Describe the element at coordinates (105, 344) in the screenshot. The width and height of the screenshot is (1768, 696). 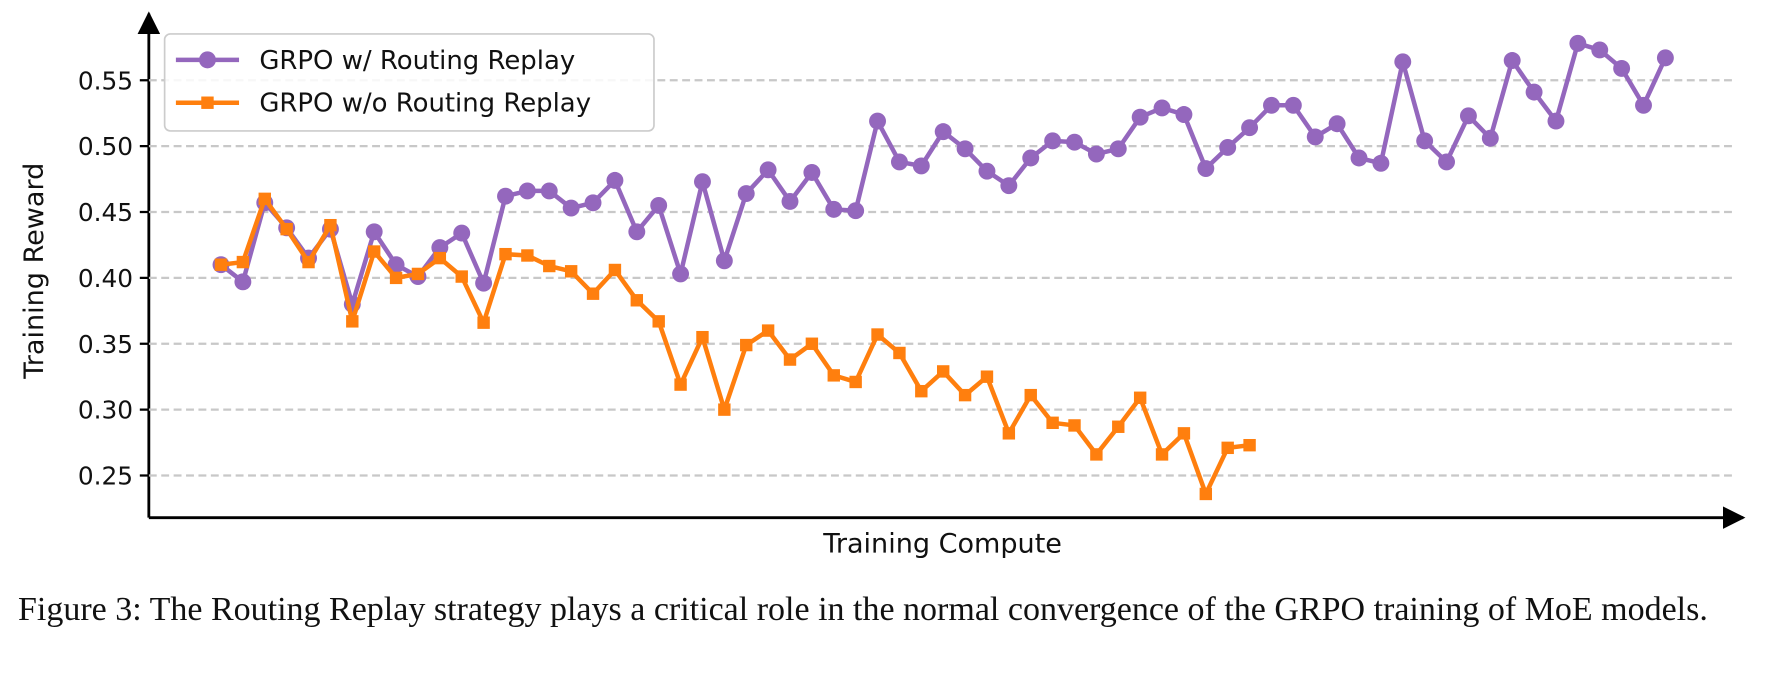
I see `y-tick-label: 0.35` at that location.